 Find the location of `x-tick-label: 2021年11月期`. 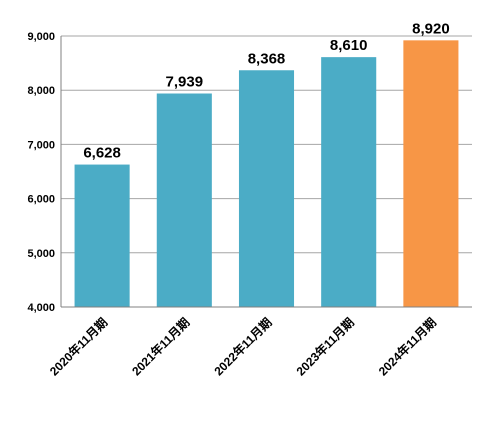

x-tick-label: 2021年11月期 is located at coordinates (161, 347).